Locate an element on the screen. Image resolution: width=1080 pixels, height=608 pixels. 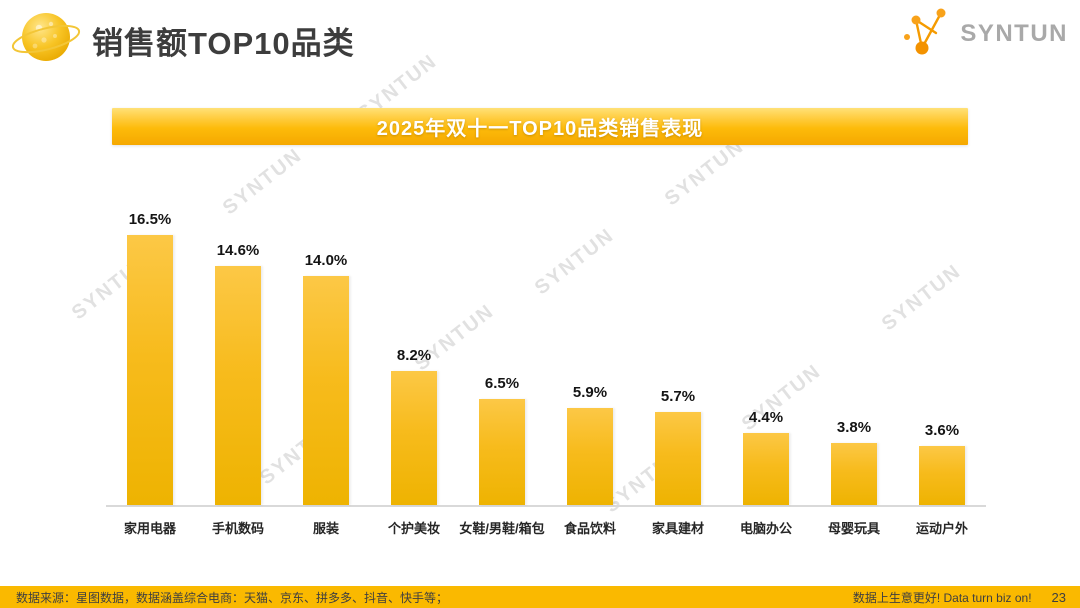
bar-value-label: 5.7% is located at coordinates (678, 396).